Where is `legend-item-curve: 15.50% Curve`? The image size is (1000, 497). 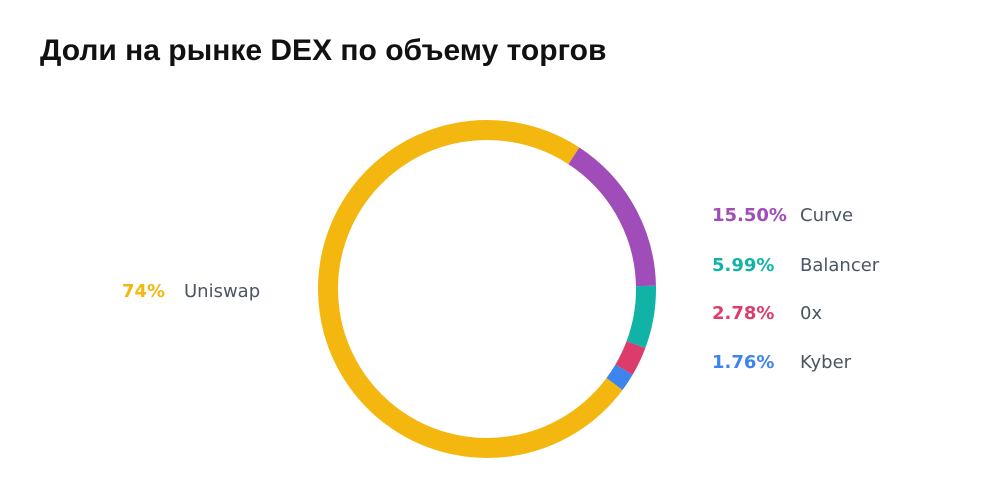 legend-item-curve: 15.50% Curve is located at coordinates (782, 215).